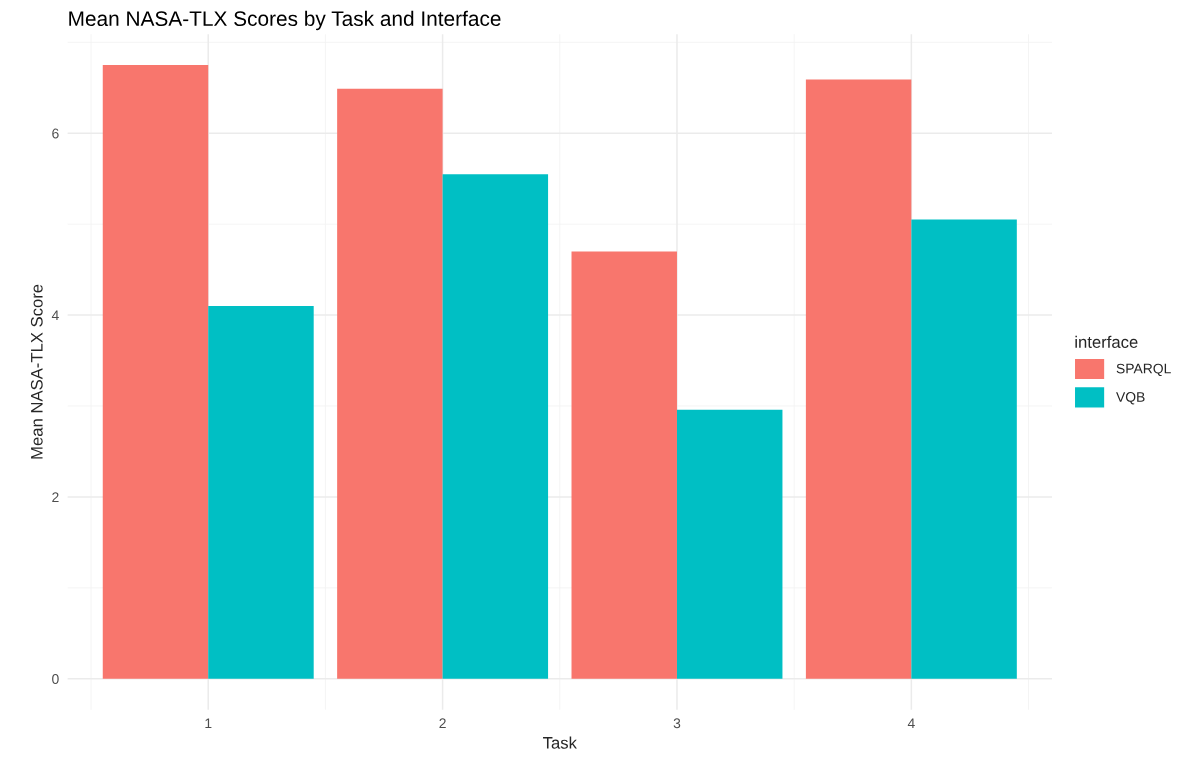  Describe the element at coordinates (442, 723) in the screenshot. I see `x-tick-label: 2` at that location.